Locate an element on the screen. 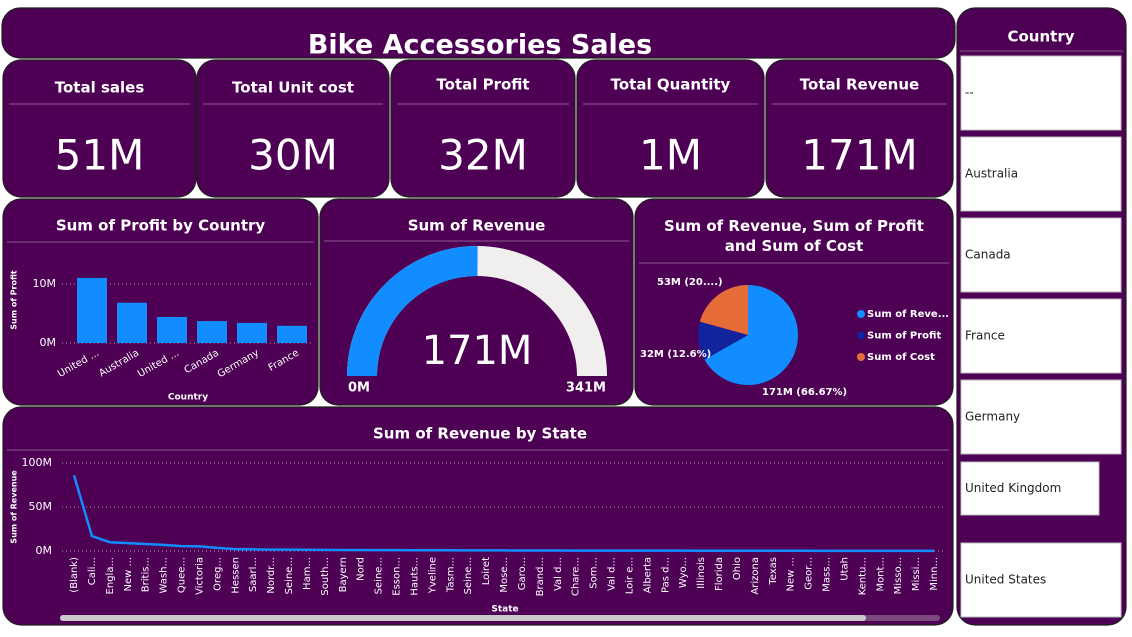 This screenshot has width=1132, height=637. y-axis-label: Sum of Revenue is located at coordinates (14, 507).